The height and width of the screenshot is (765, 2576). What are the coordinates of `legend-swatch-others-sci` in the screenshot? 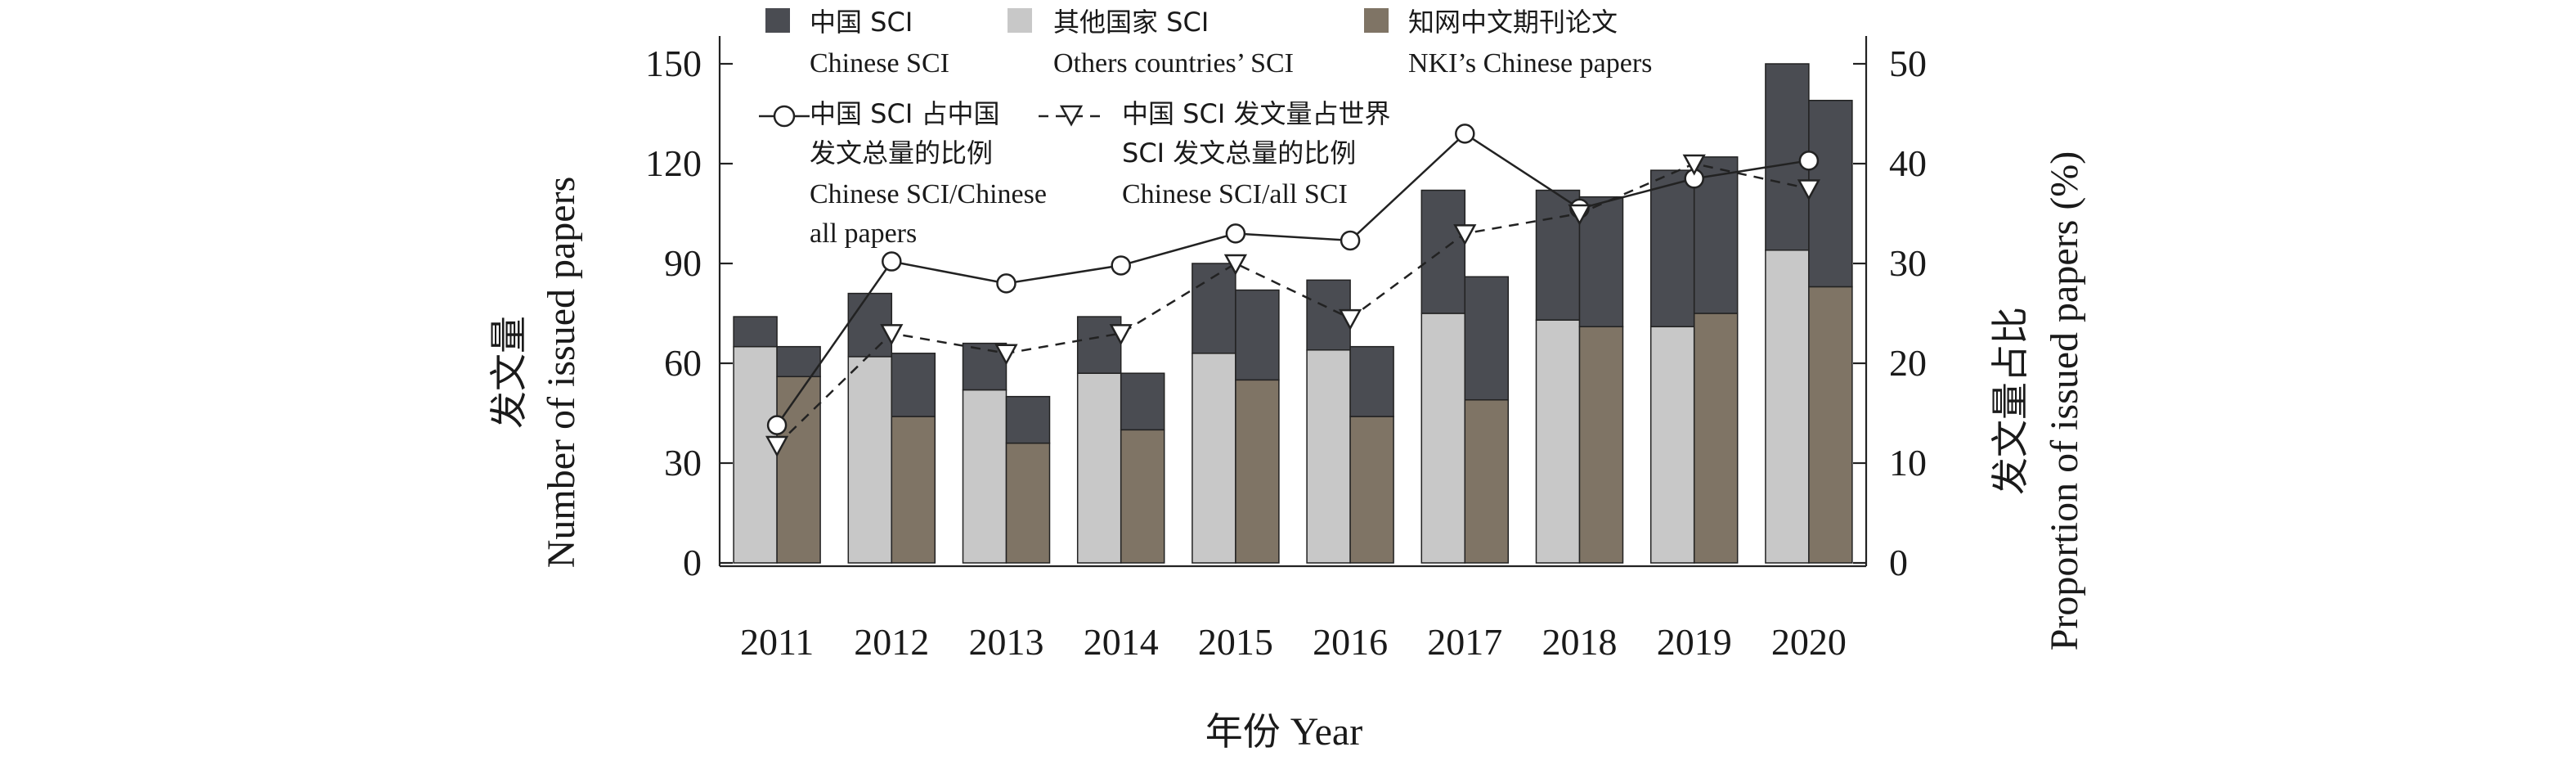 It's located at (1020, 21).